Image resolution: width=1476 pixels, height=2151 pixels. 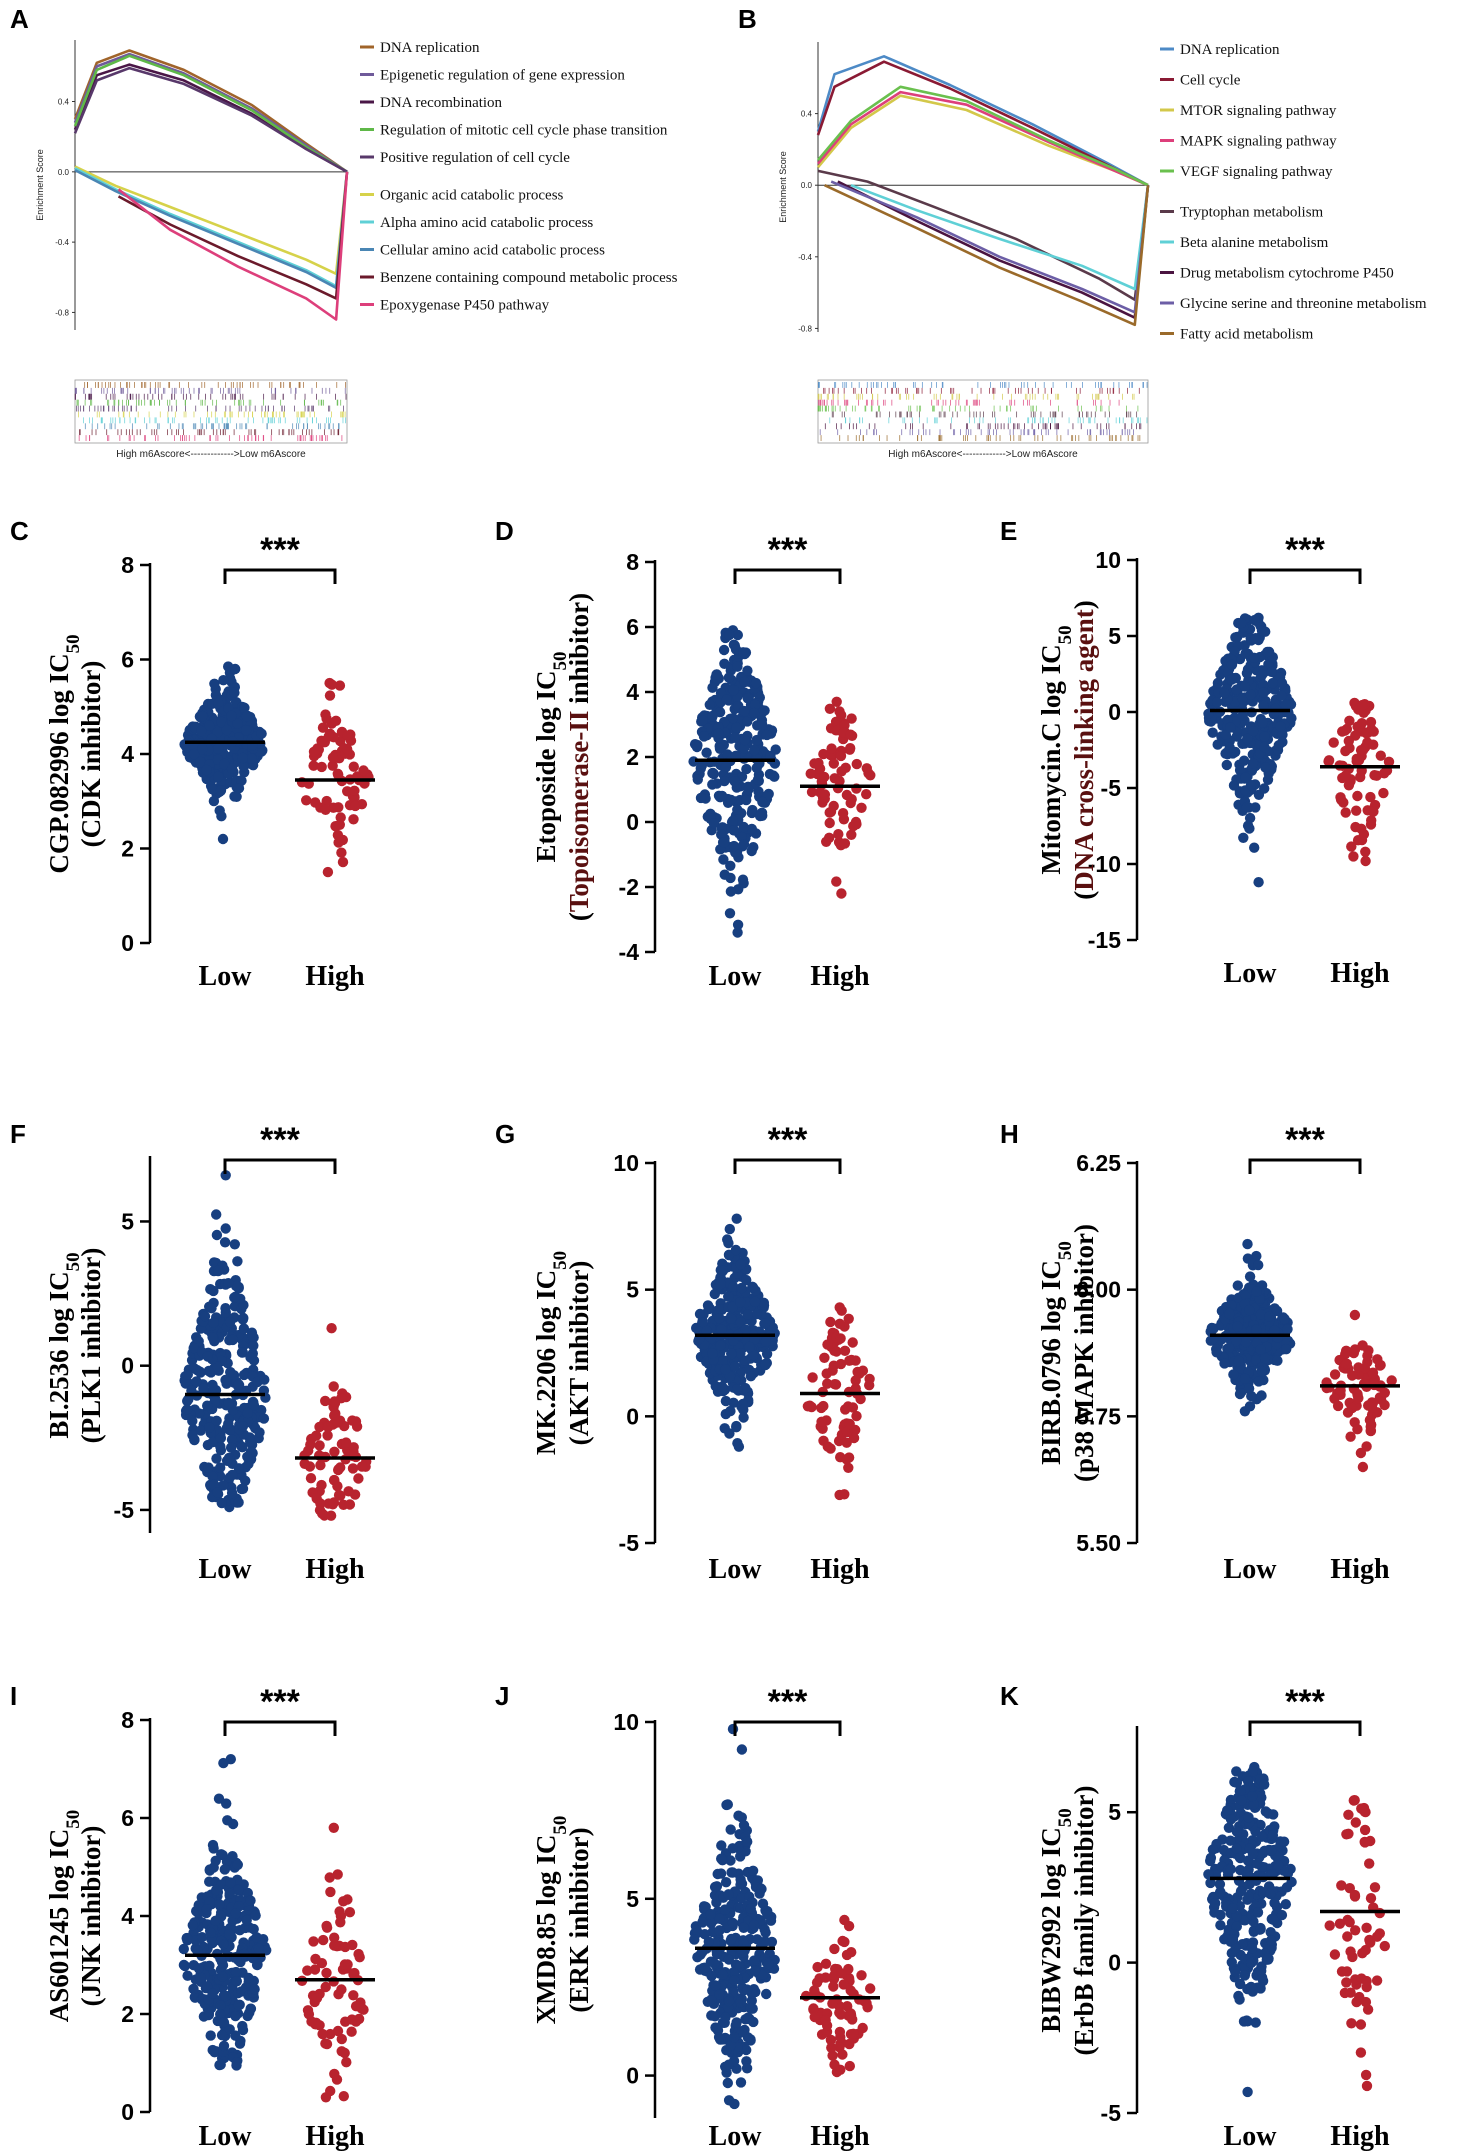 What do you see at coordinates (504, 531) in the screenshot?
I see `panel-label: D` at bounding box center [504, 531].